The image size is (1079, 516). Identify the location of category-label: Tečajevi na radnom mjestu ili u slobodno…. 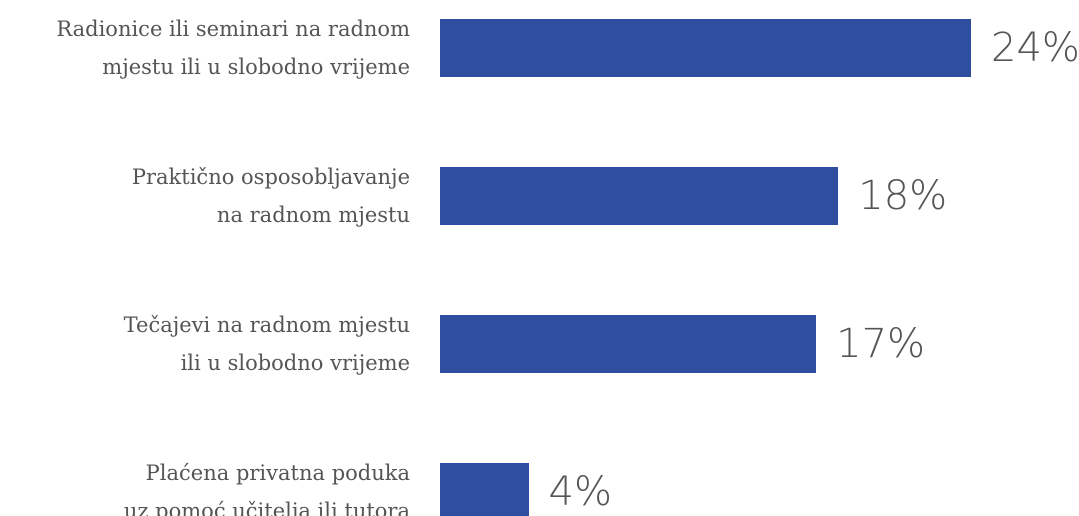
(266, 344).